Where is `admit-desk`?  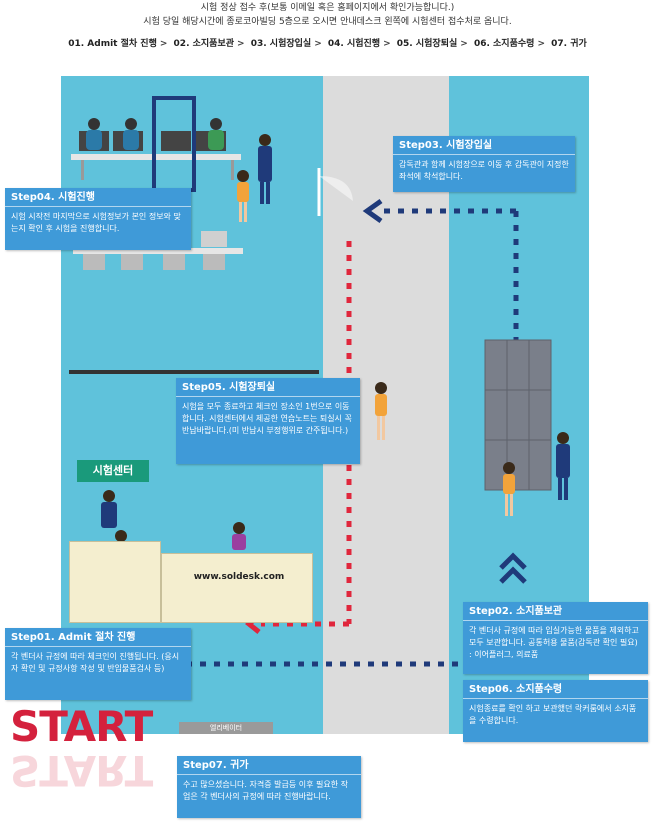 admit-desk is located at coordinates (115, 582).